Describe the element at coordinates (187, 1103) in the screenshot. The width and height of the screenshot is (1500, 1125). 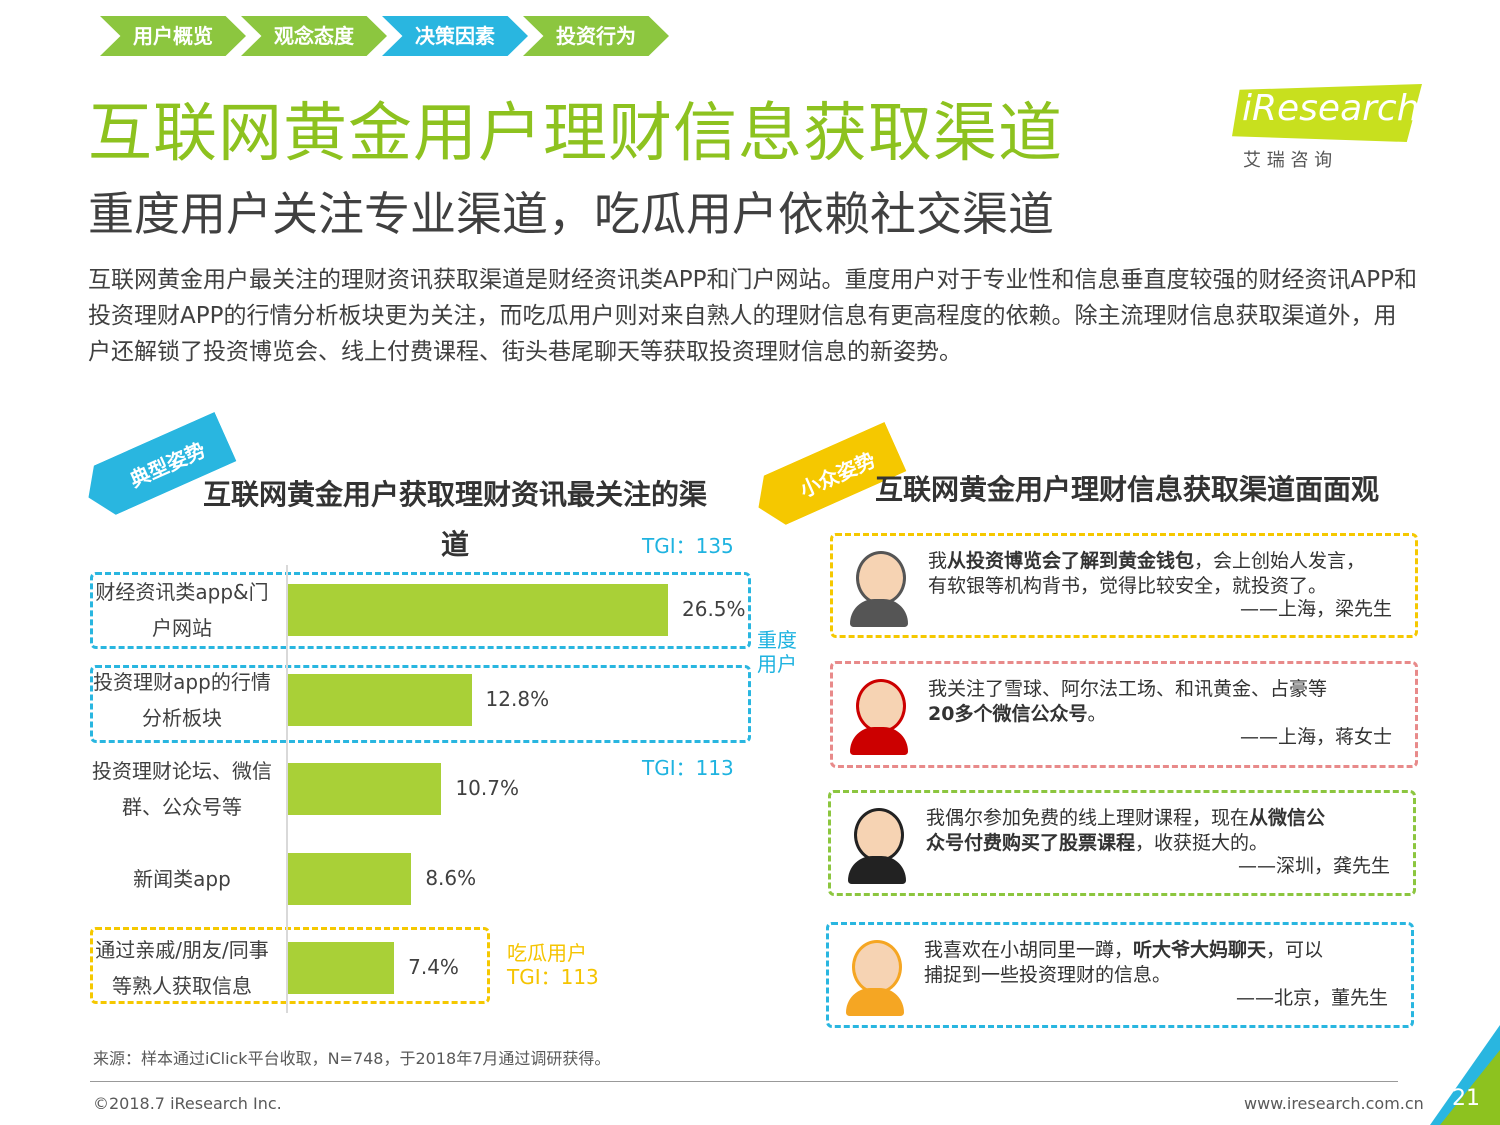
I see `copyright: ©2018.7 iResearch Inc.` at that location.